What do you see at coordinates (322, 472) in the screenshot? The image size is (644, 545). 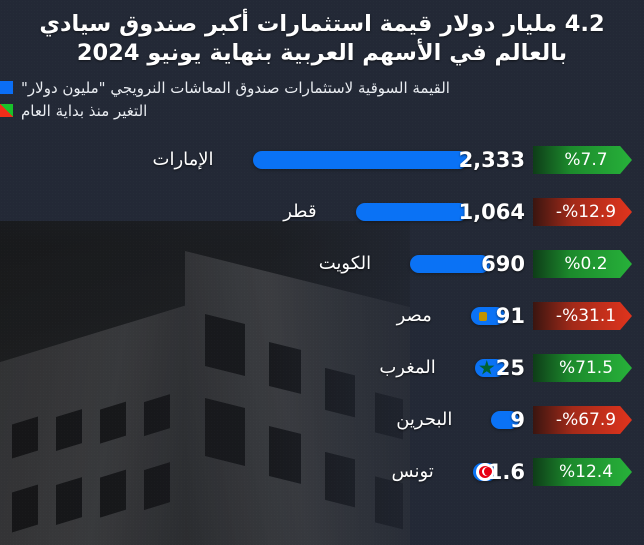 I see `table-row: %12.4 1.6 تونس` at bounding box center [322, 472].